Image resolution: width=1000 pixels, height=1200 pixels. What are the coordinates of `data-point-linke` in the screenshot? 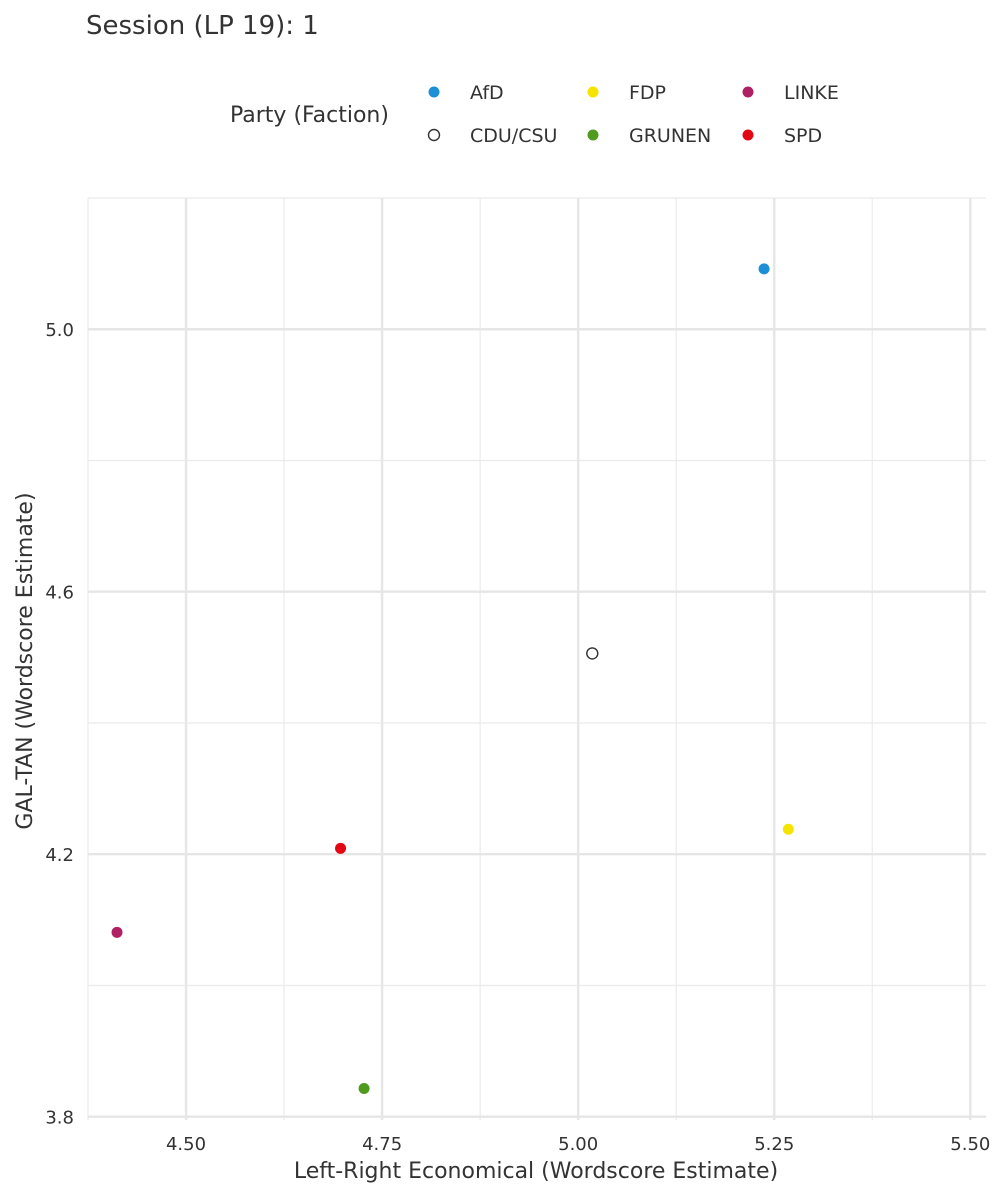 It's located at (117, 932).